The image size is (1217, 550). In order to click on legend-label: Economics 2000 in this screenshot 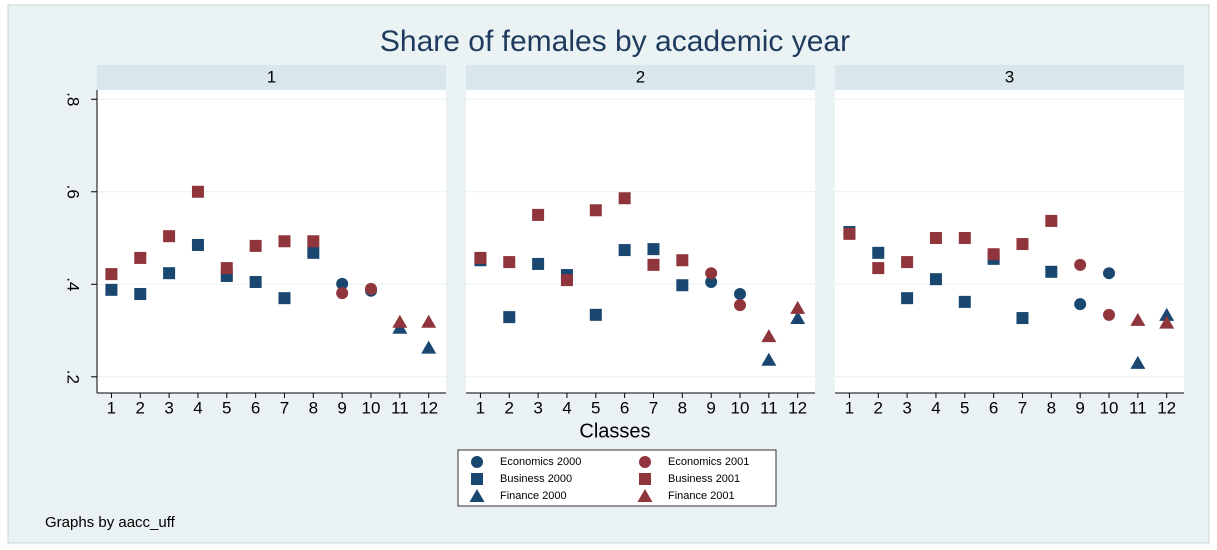, I will do `click(540, 462)`.